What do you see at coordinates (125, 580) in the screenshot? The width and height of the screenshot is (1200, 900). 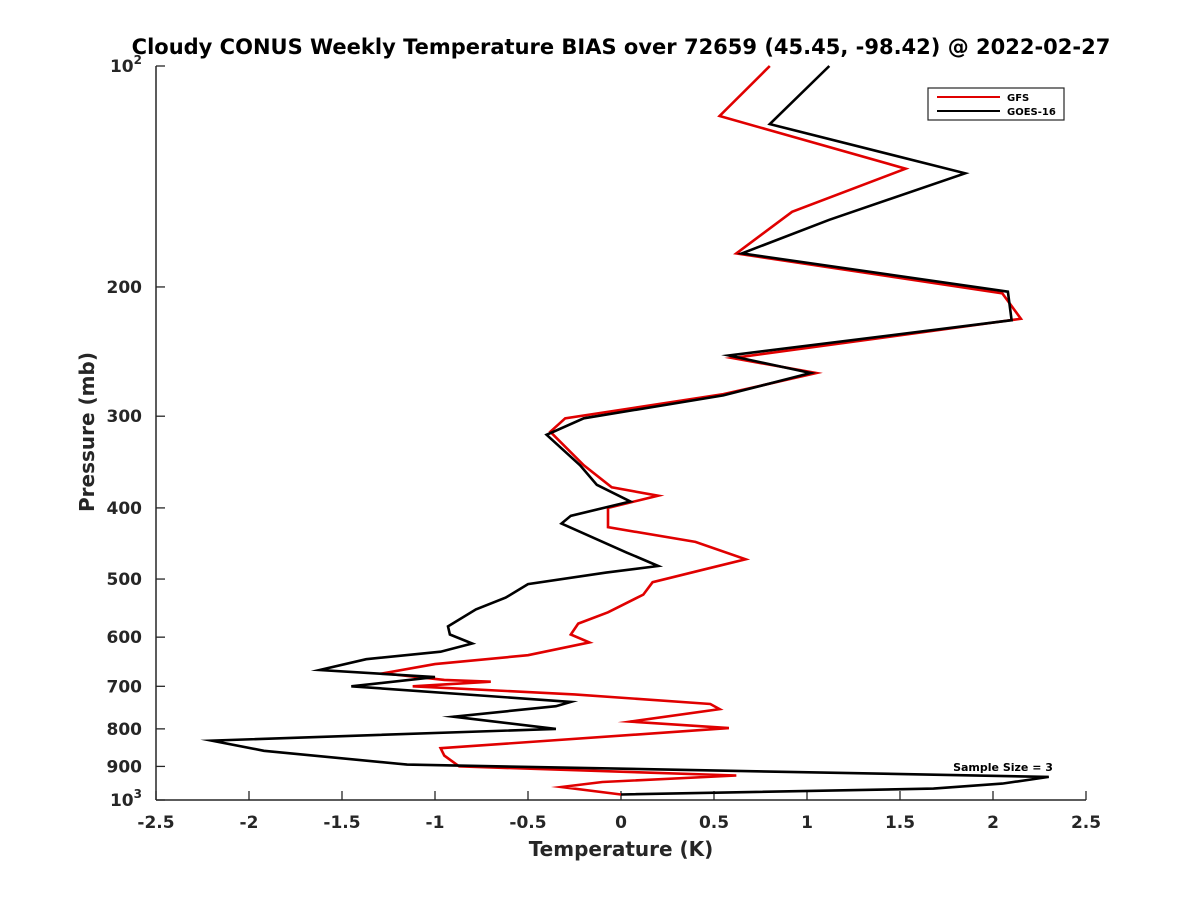 I see `y-tick-label: 500` at bounding box center [125, 580].